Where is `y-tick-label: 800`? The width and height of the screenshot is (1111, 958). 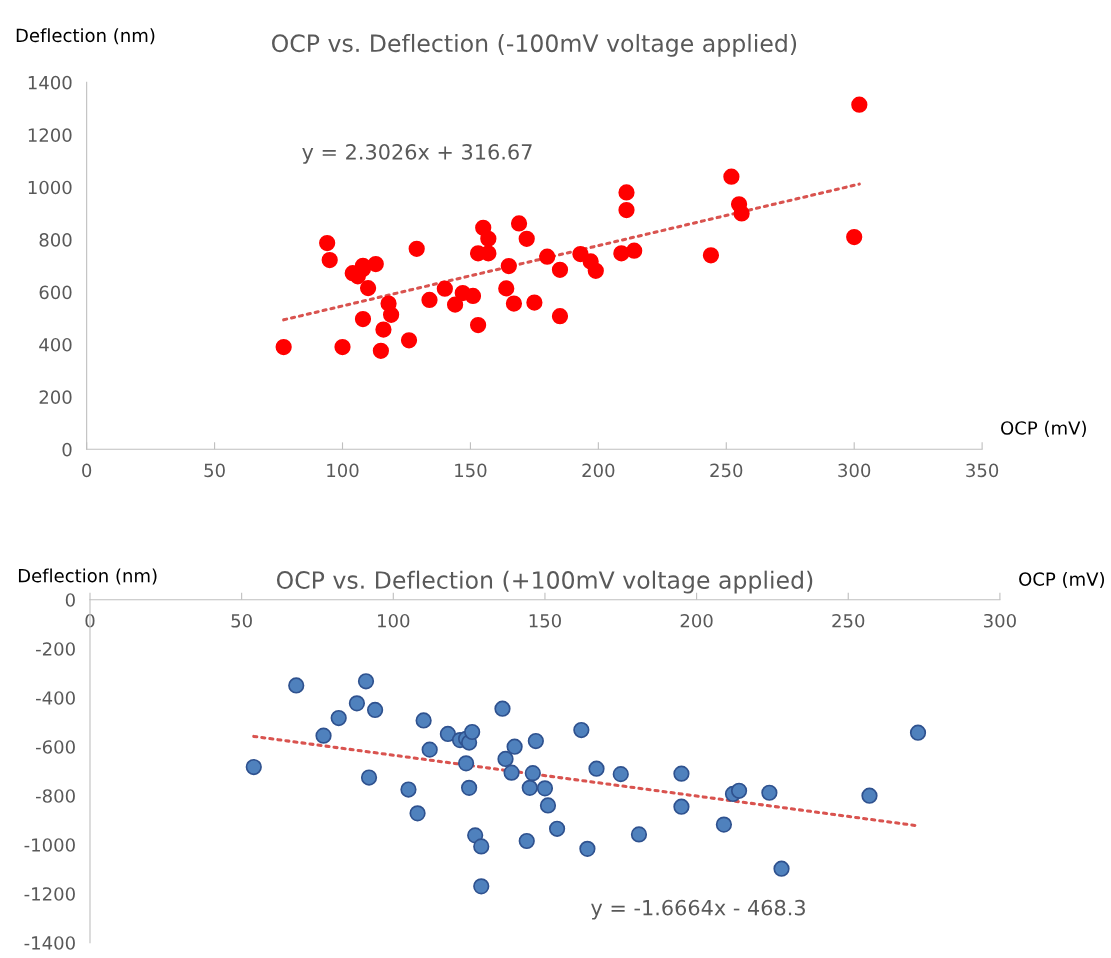 y-tick-label: 800 is located at coordinates (55, 240).